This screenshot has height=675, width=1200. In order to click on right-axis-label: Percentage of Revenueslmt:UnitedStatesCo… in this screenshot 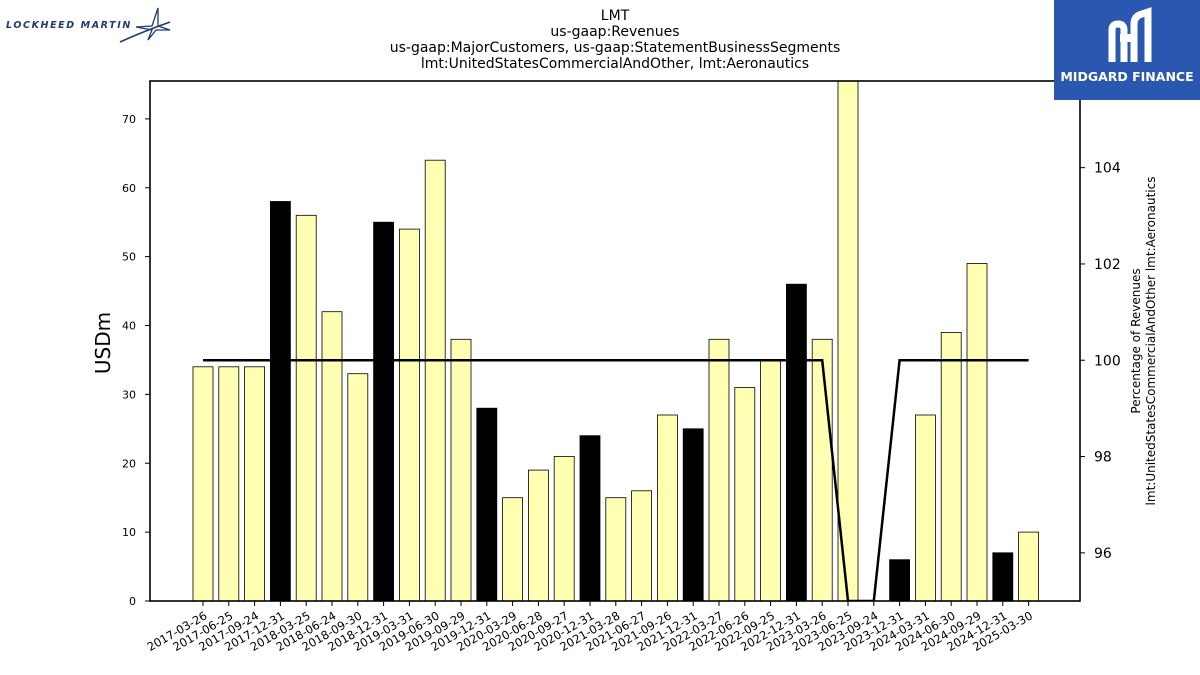, I will do `click(1143, 341)`.